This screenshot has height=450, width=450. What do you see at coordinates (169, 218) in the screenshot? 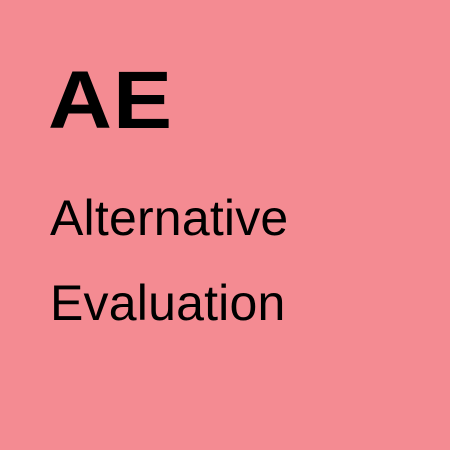
I see `title-line-1: Alternative` at bounding box center [169, 218].